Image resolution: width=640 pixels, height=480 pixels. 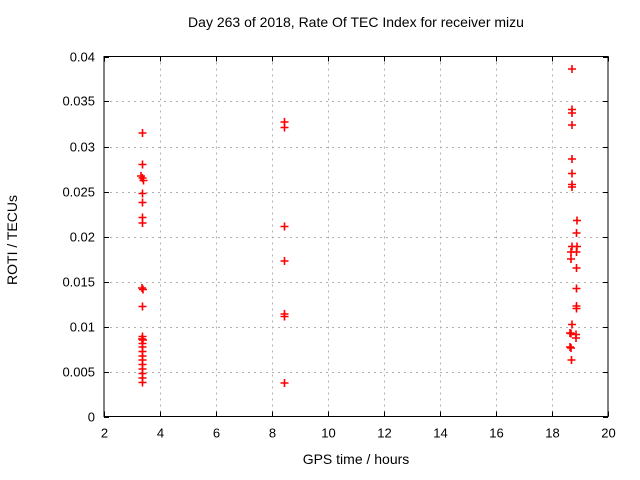 What do you see at coordinates (328, 433) in the screenshot?
I see `x-tick-label: 10` at bounding box center [328, 433].